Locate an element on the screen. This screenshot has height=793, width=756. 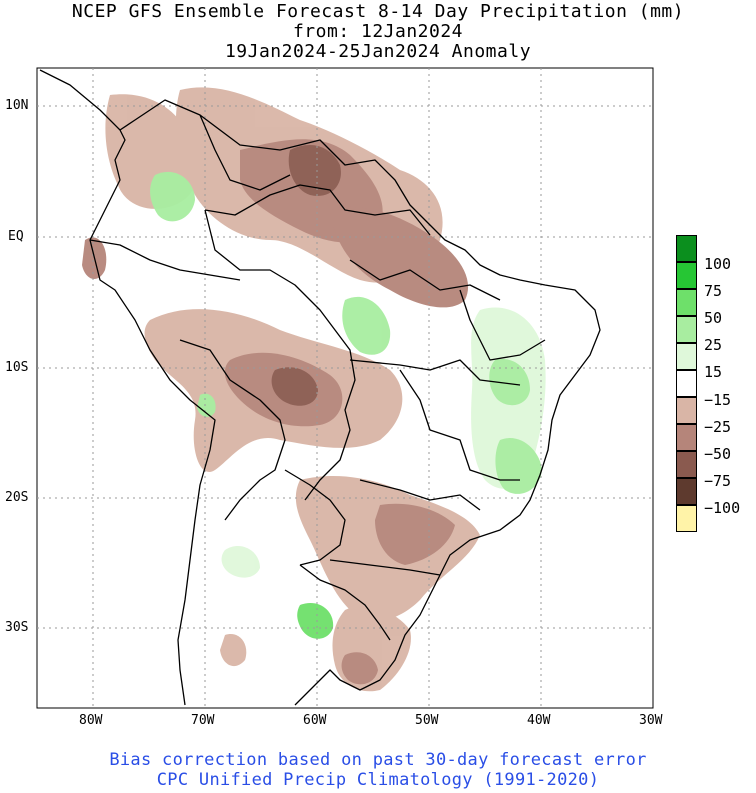
title-line-2: from: 12Jan2024 is located at coordinates (378, 31).